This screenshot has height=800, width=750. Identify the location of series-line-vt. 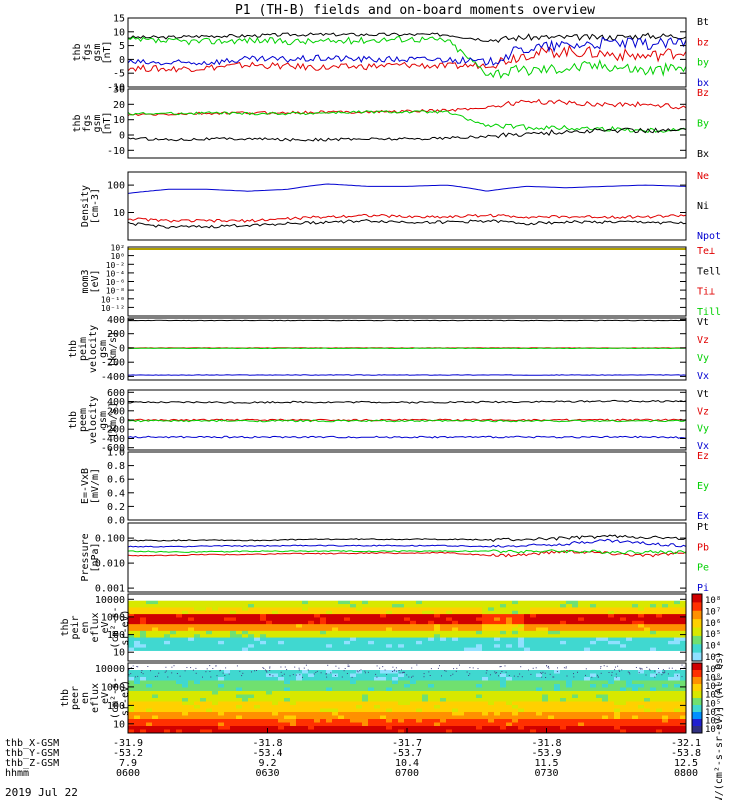
(407, 401).